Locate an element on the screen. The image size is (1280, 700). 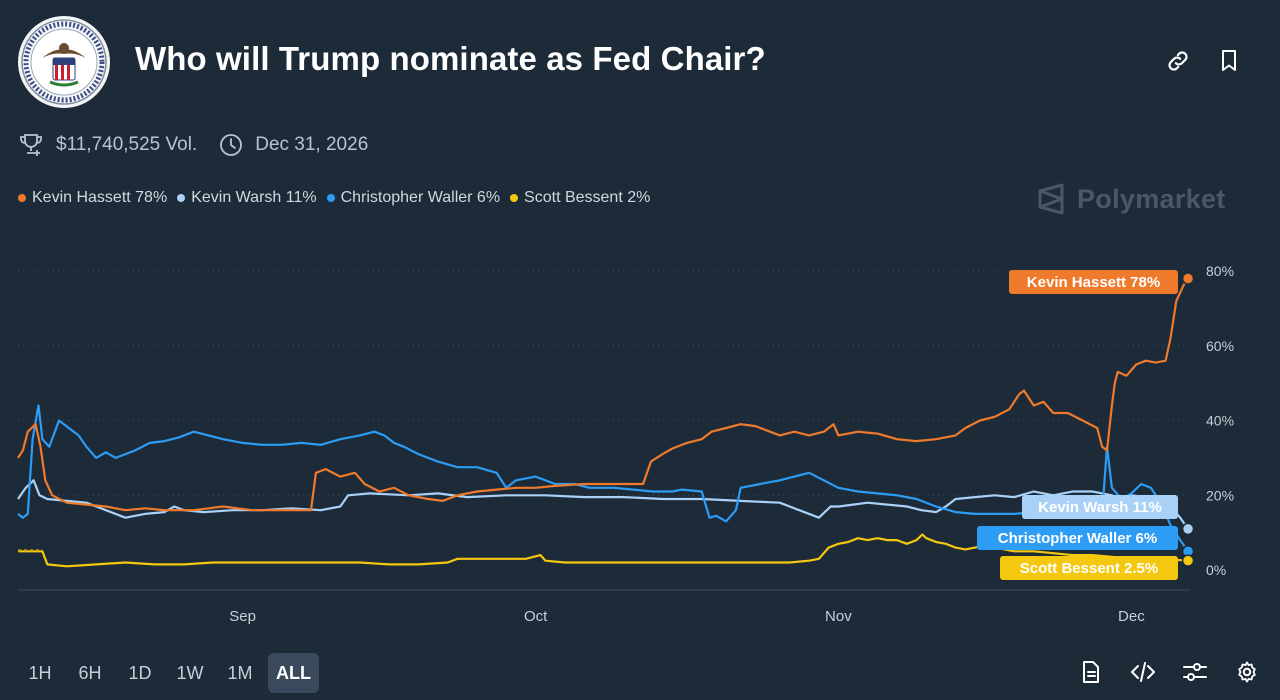
end-label-text: Scott Bessent 2.5% is located at coordinates (1089, 568).